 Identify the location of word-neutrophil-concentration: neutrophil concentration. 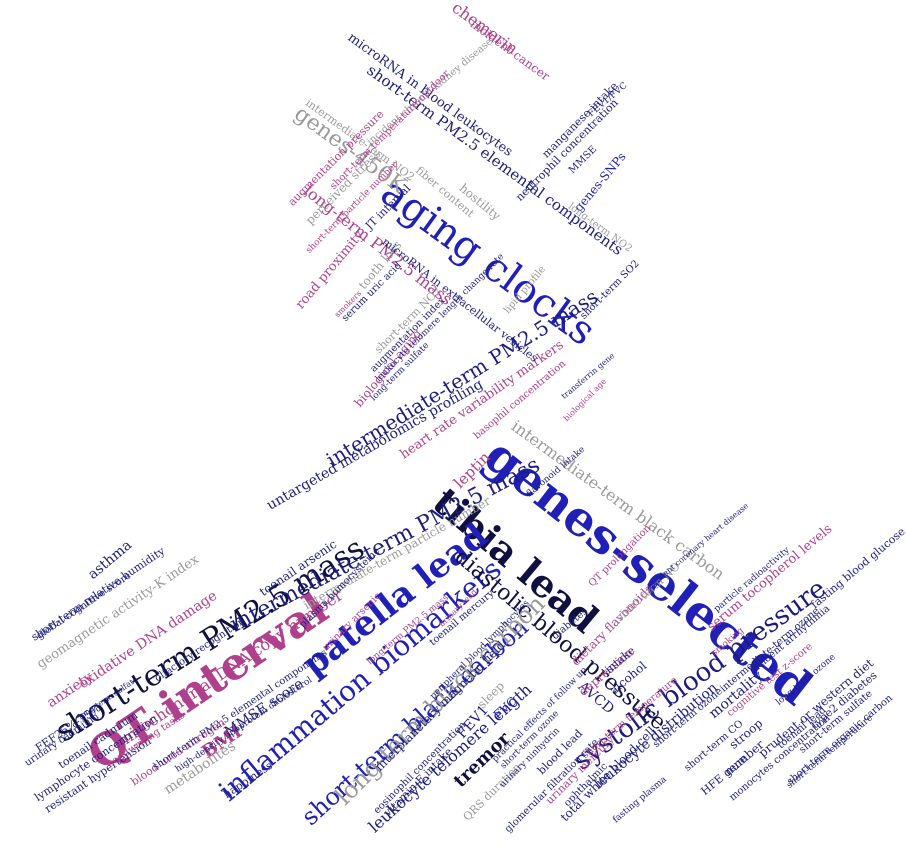
(567, 150).